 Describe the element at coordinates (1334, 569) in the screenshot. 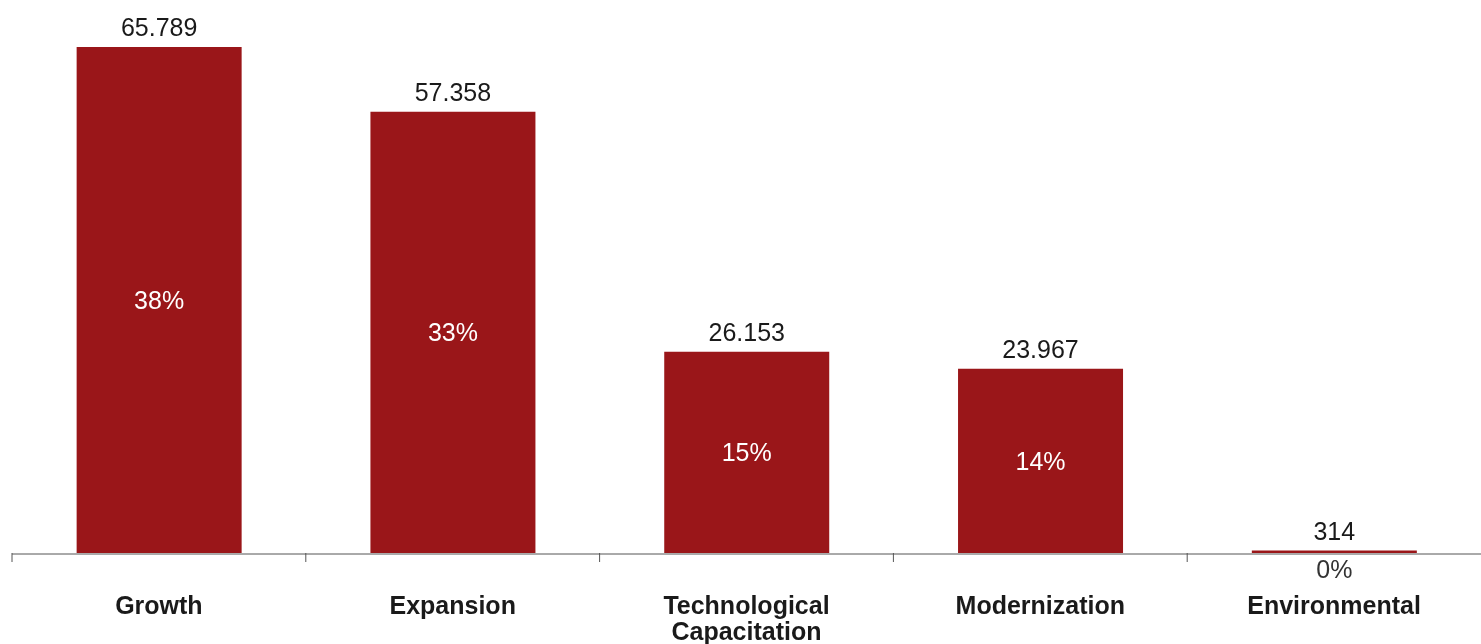

I see `text: 0%` at that location.